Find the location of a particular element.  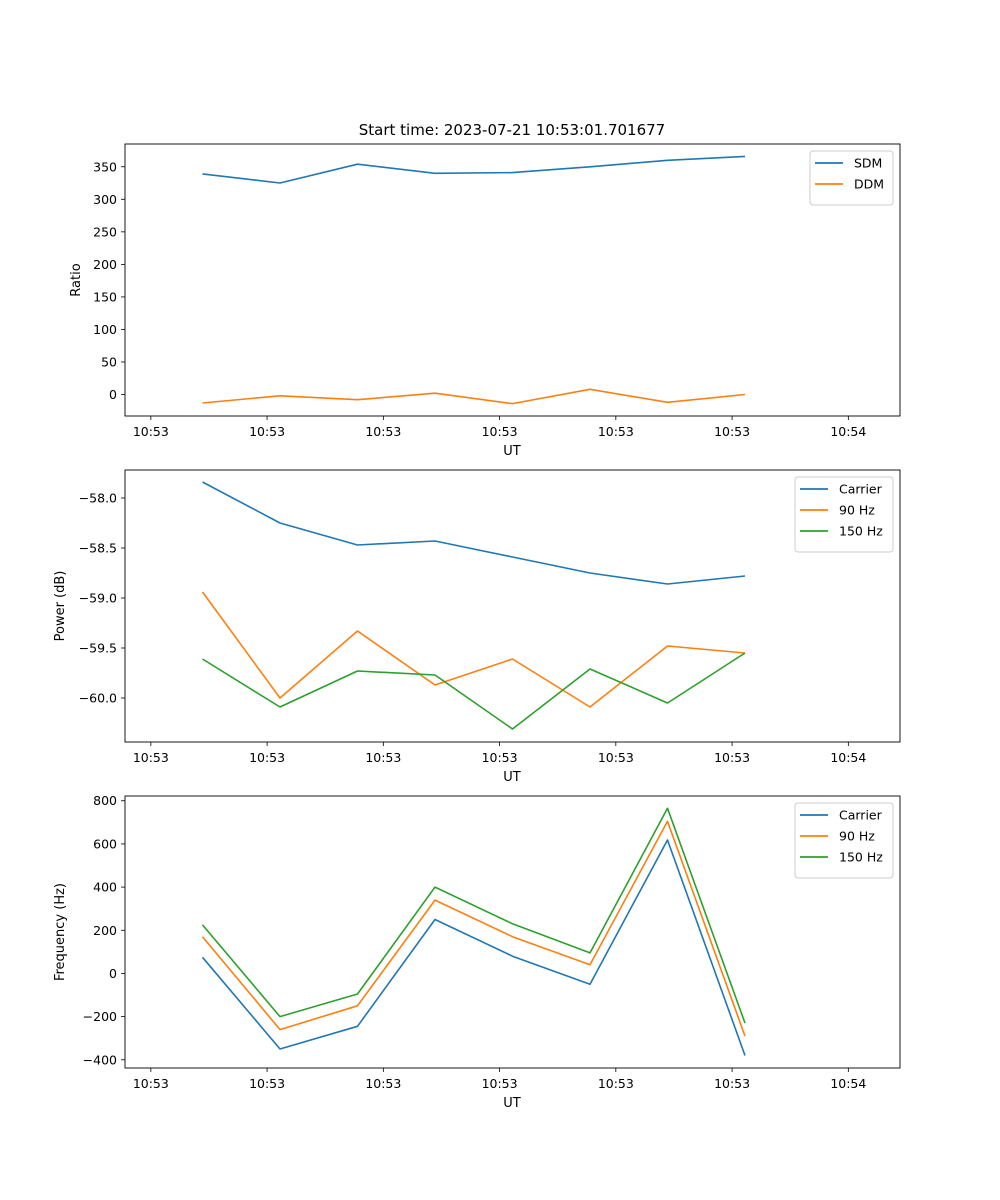

y-tick-label: 250 is located at coordinates (105, 231).